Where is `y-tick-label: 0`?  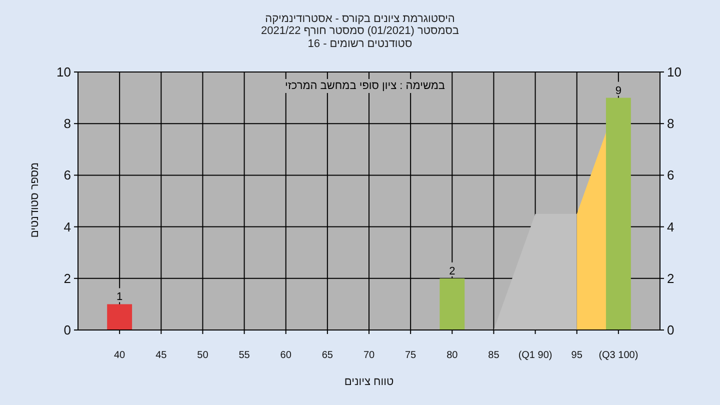
y-tick-label: 0 is located at coordinates (67, 330).